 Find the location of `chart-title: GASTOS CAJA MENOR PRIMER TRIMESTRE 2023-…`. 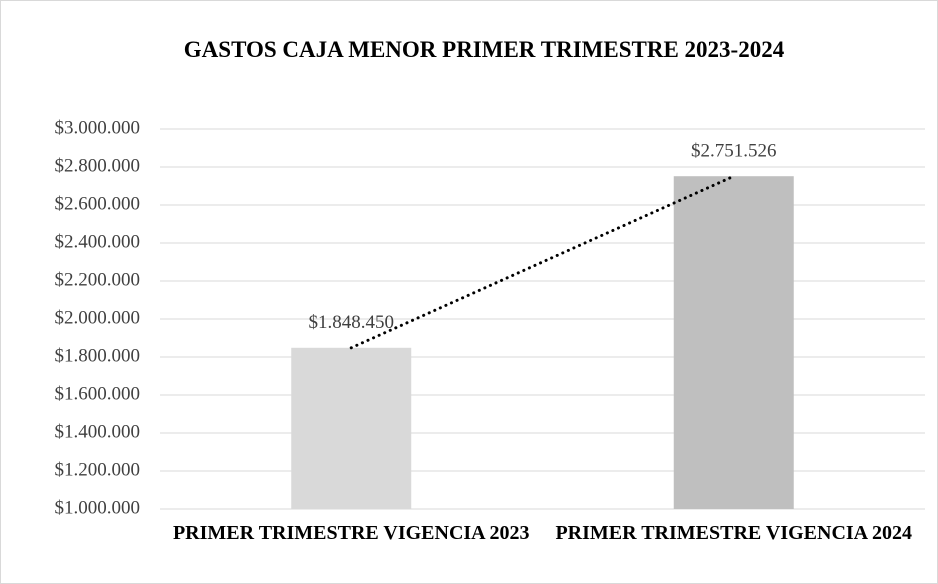

chart-title: GASTOS CAJA MENOR PRIMER TRIMESTRE 2023-… is located at coordinates (484, 49).